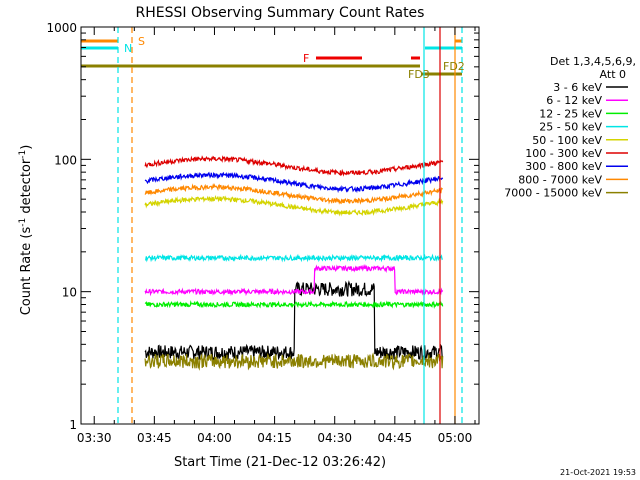 The width and height of the screenshot is (640, 480). What do you see at coordinates (395, 438) in the screenshot?
I see `x-tick-label: 04:45` at bounding box center [395, 438].